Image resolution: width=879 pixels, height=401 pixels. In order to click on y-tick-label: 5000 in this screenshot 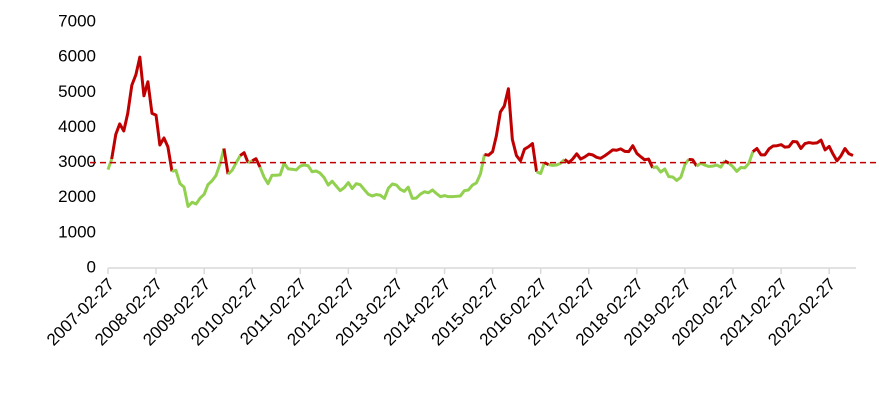, I will do `click(77, 91)`.